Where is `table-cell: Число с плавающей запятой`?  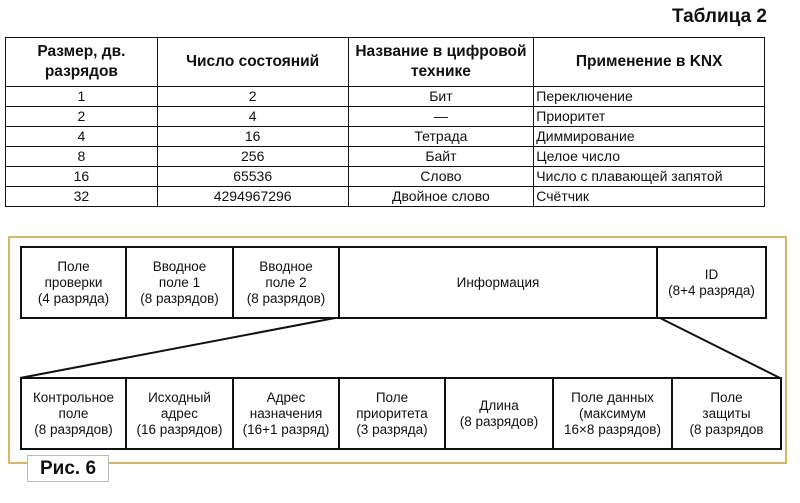
table-cell: Число с плавающей запятой is located at coordinates (649, 176).